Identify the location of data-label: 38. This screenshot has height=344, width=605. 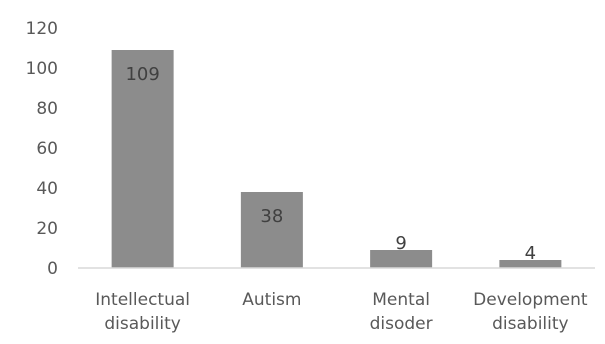
(271, 216).